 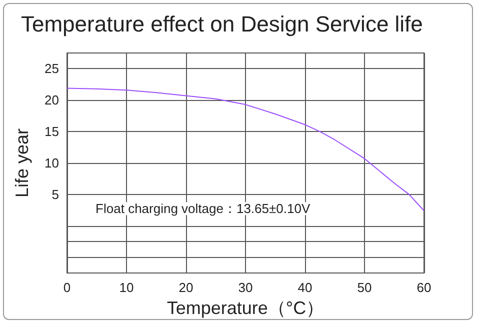 What do you see at coordinates (245, 308) in the screenshot?
I see `x-axis-title: Temperature（°C）` at bounding box center [245, 308].